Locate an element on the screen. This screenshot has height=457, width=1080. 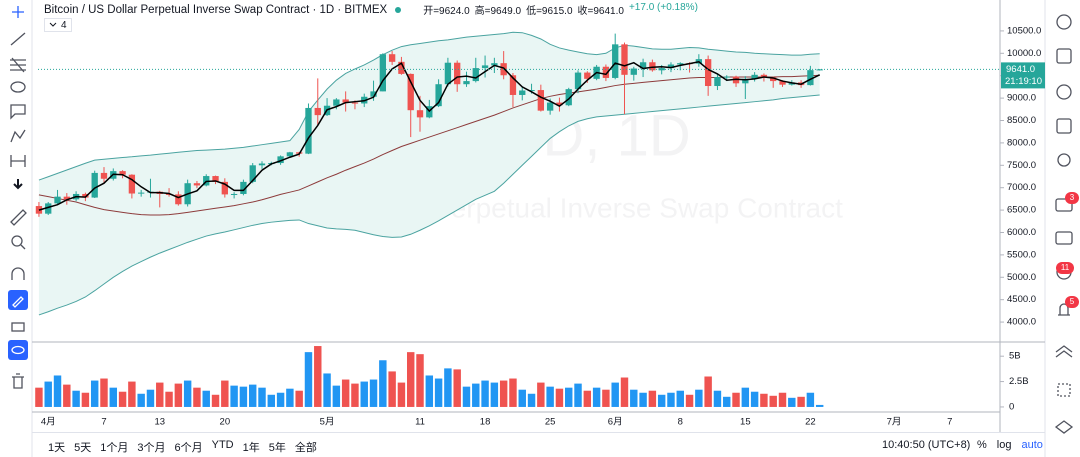
range-button: 5年 is located at coordinates (277, 448).